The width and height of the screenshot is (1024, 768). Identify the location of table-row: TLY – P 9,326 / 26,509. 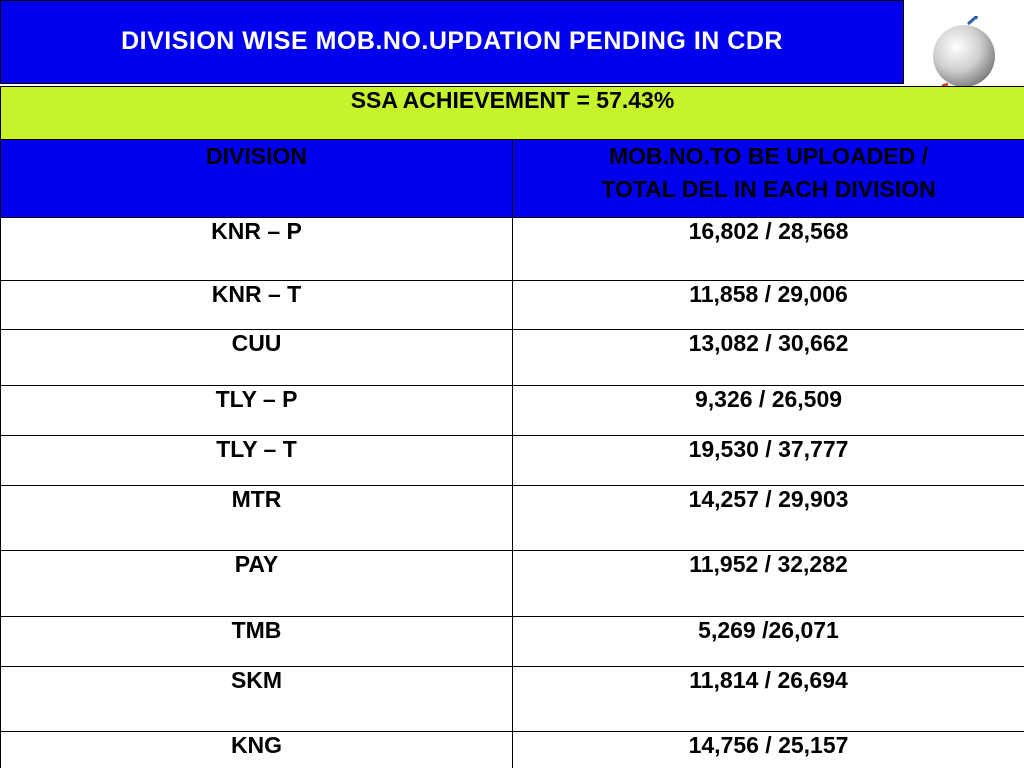
(512, 410).